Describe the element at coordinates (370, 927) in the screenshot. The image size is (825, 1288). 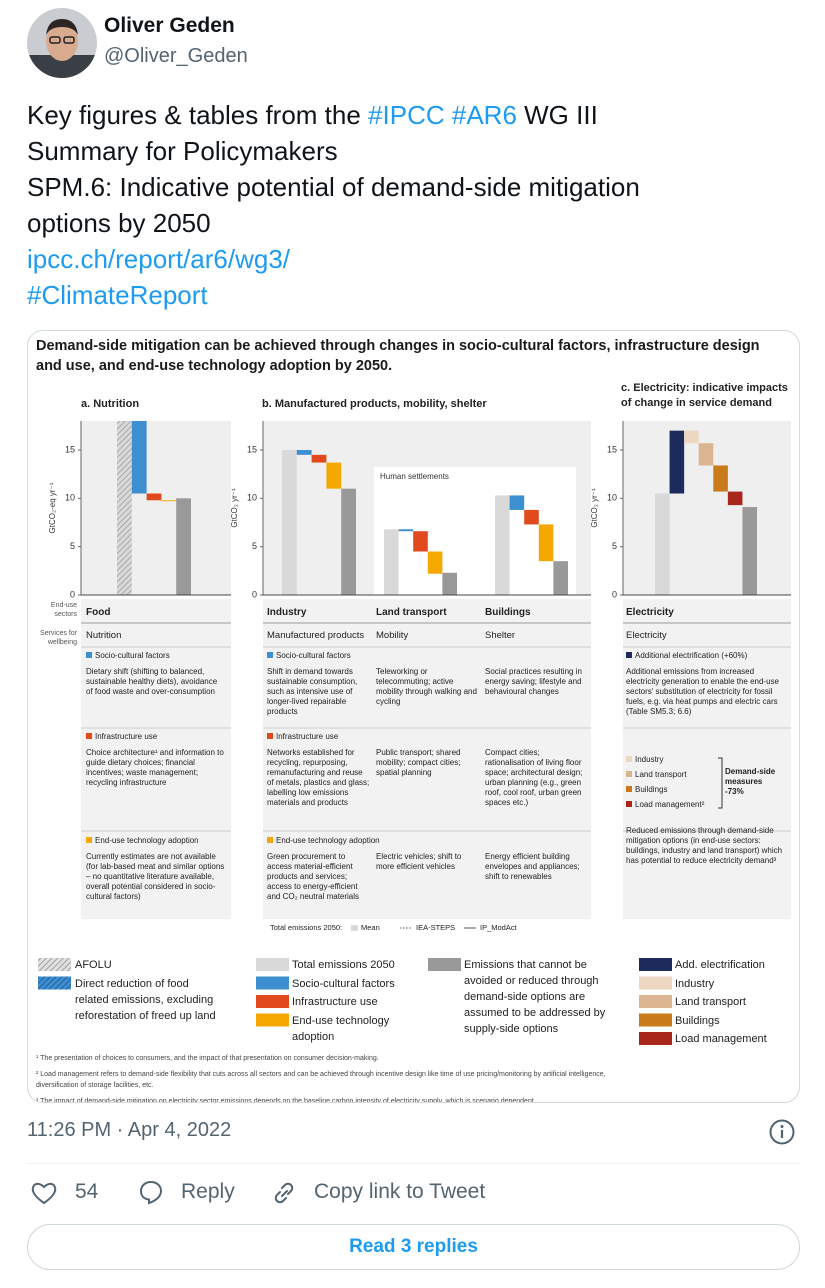
I see `total-legend-mean: Mean` at that location.